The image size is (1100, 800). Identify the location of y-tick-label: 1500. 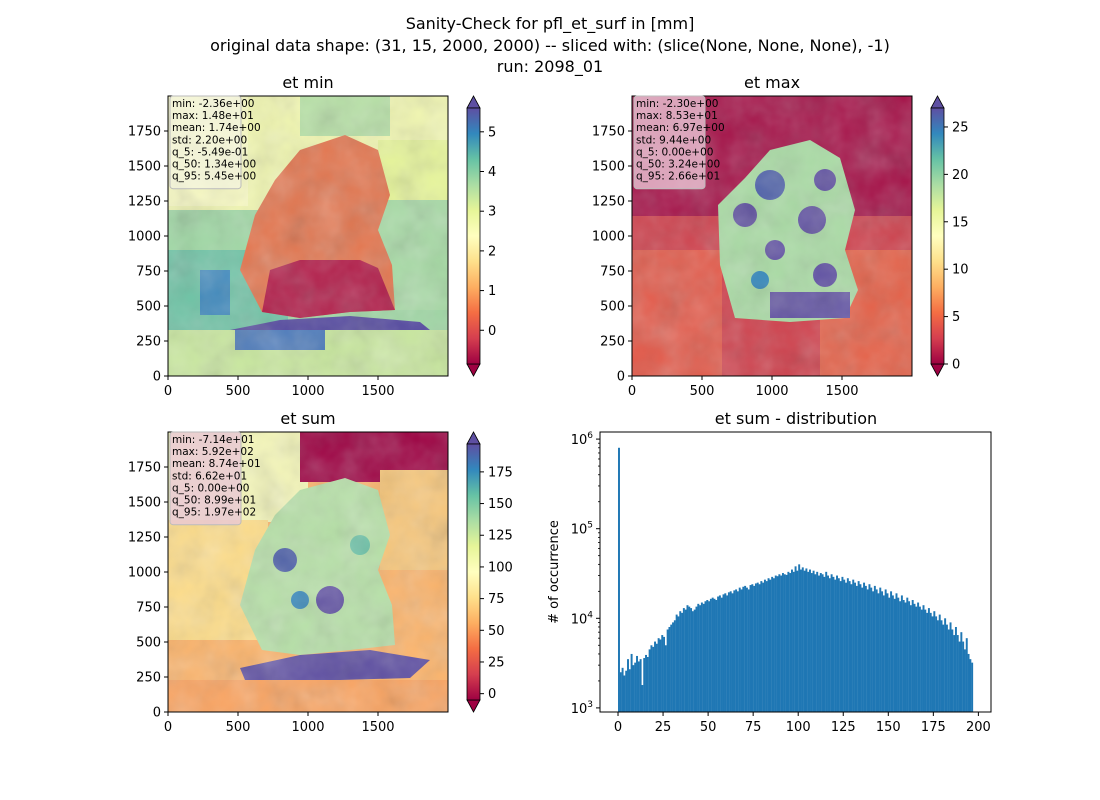
(144, 167).